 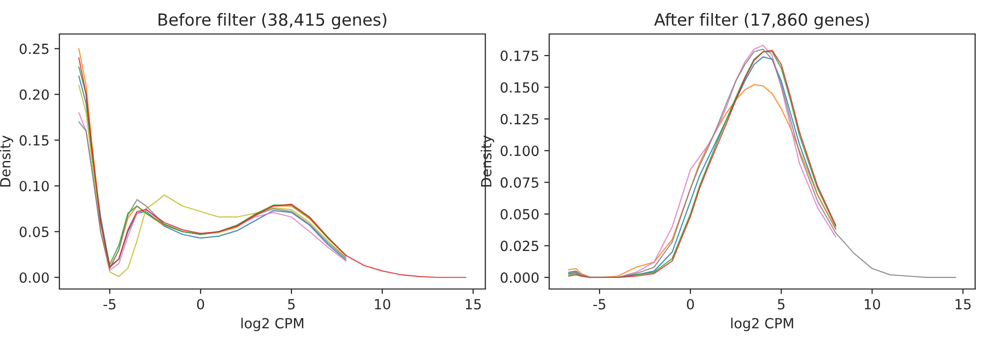 What do you see at coordinates (519, 277) in the screenshot?
I see `y-tick-label: 0.000` at bounding box center [519, 277].